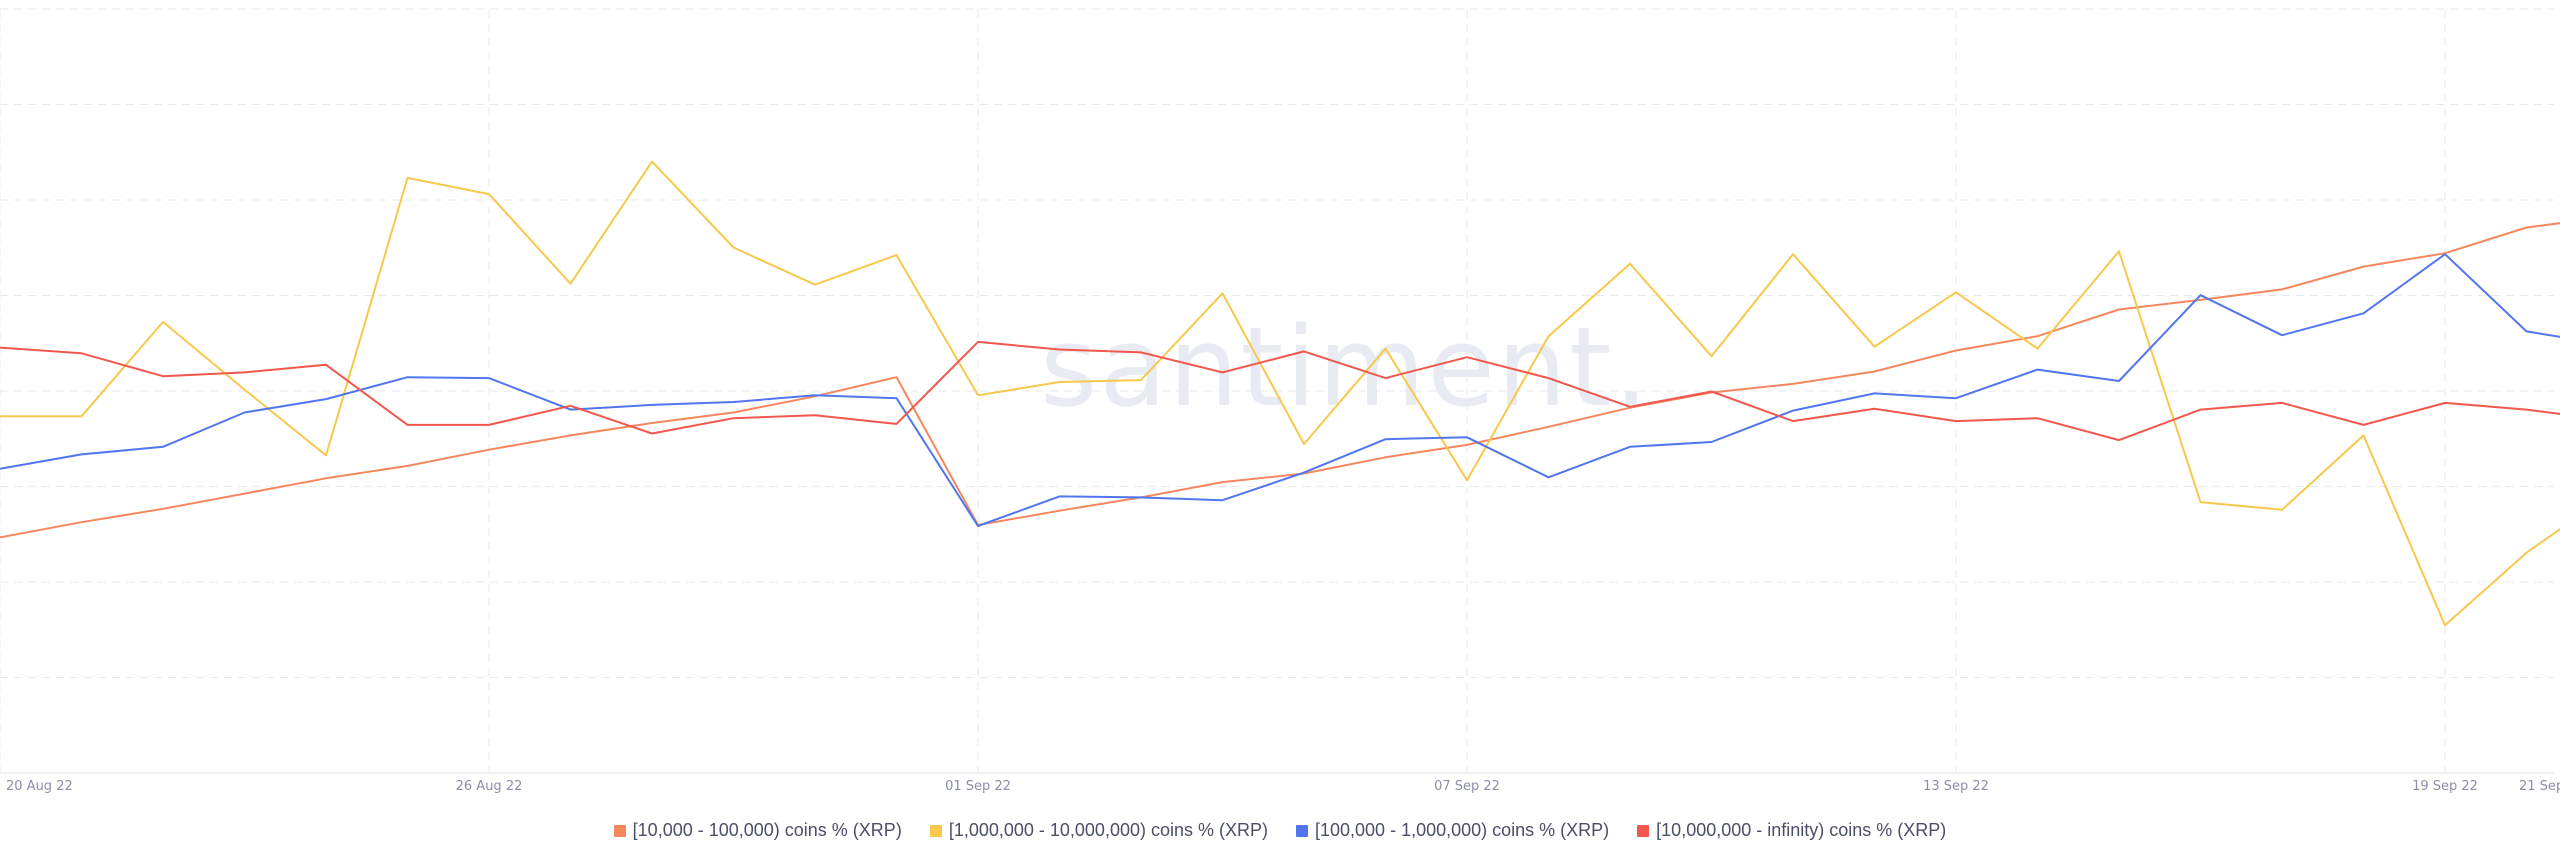 The width and height of the screenshot is (2560, 867). Describe the element at coordinates (39, 786) in the screenshot. I see `x-tick-label: 20 Aug 22` at that location.